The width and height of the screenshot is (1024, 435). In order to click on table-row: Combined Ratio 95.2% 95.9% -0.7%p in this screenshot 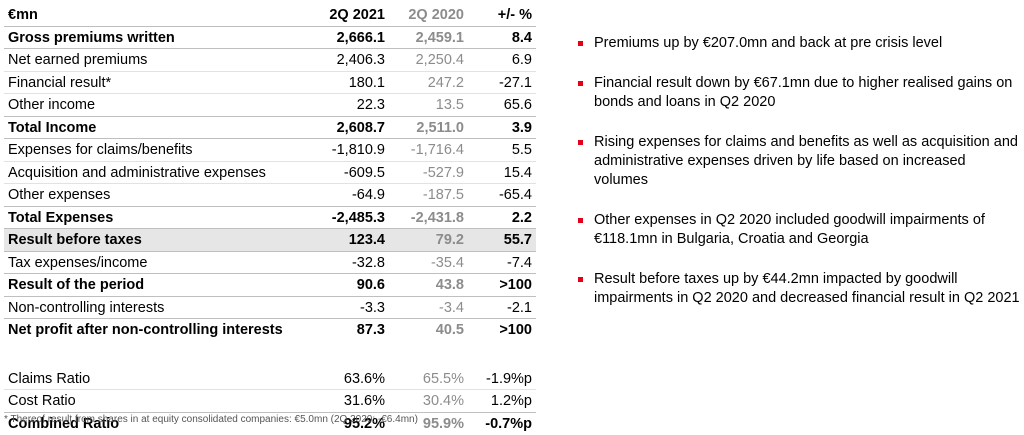, I will do `click(270, 424)`.